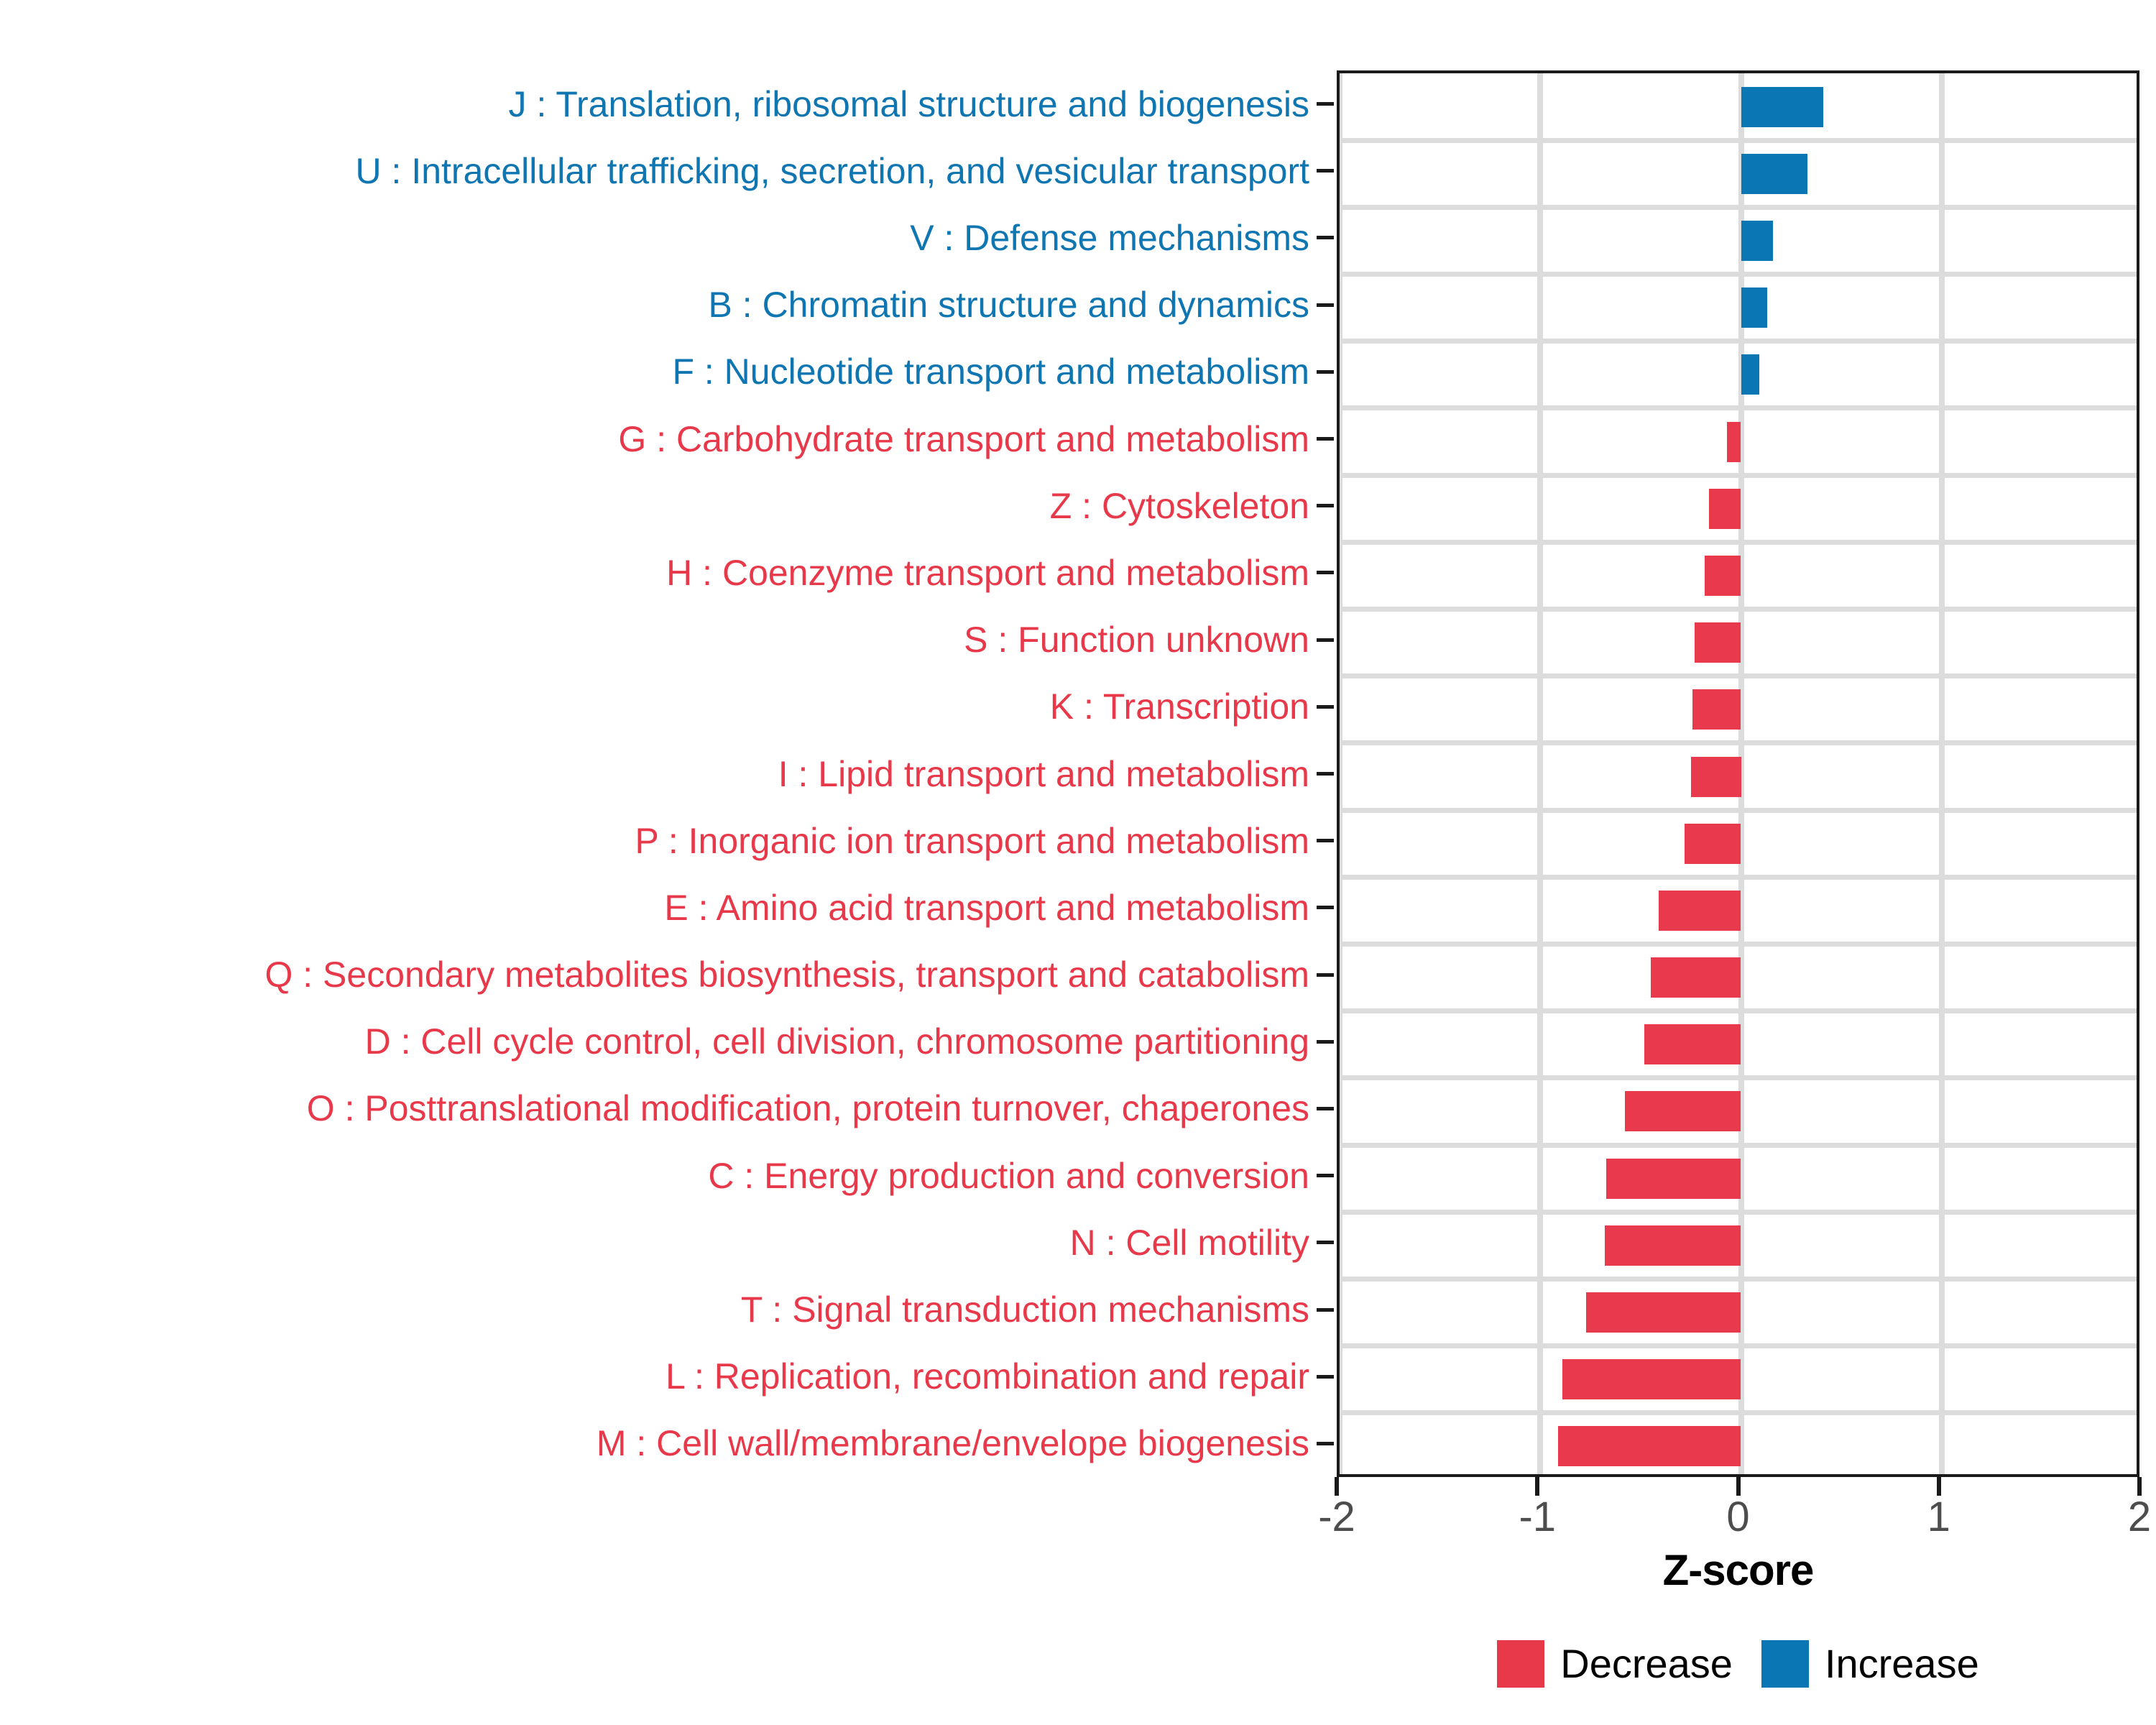  Describe the element at coordinates (1738, 1570) in the screenshot. I see `x-axis-title: Z-score` at that location.